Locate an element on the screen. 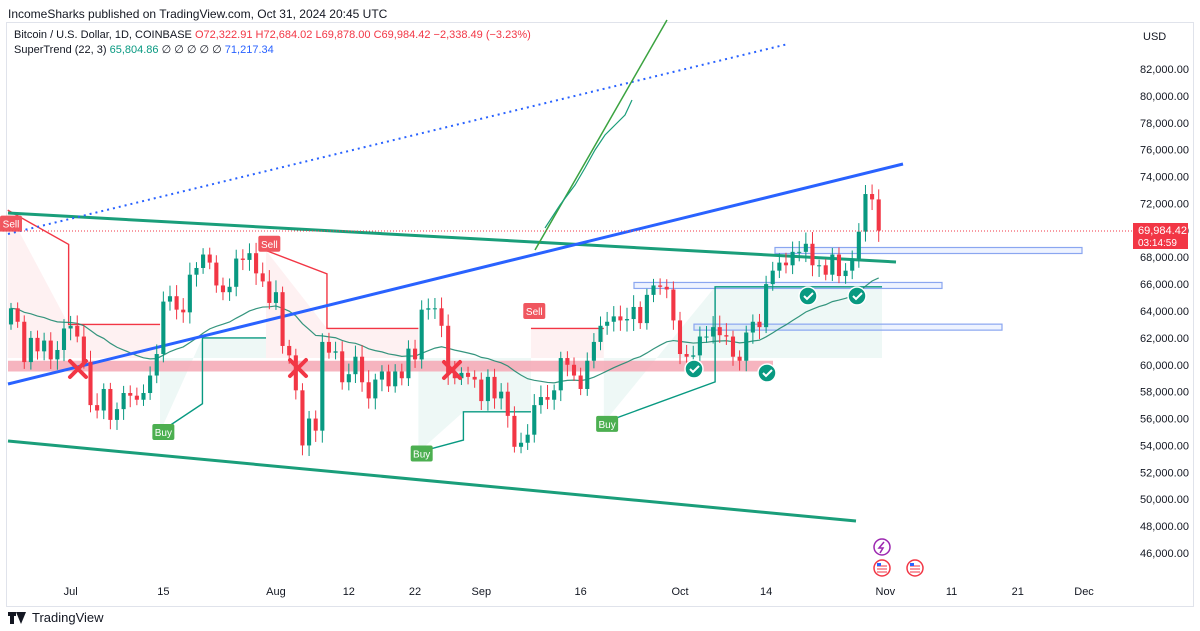 The image size is (1200, 631). y-tick-label: 72,000.00 is located at coordinates (1164, 204).